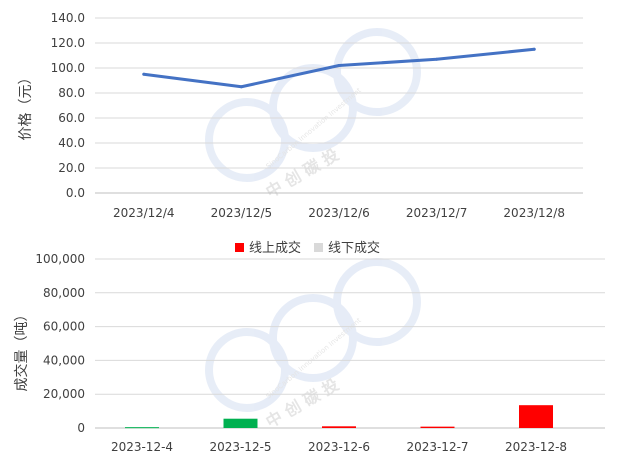 The width and height of the screenshot is (627, 468). I want to click on bar-chart-y-tick-label: 60,000, so click(64, 327).